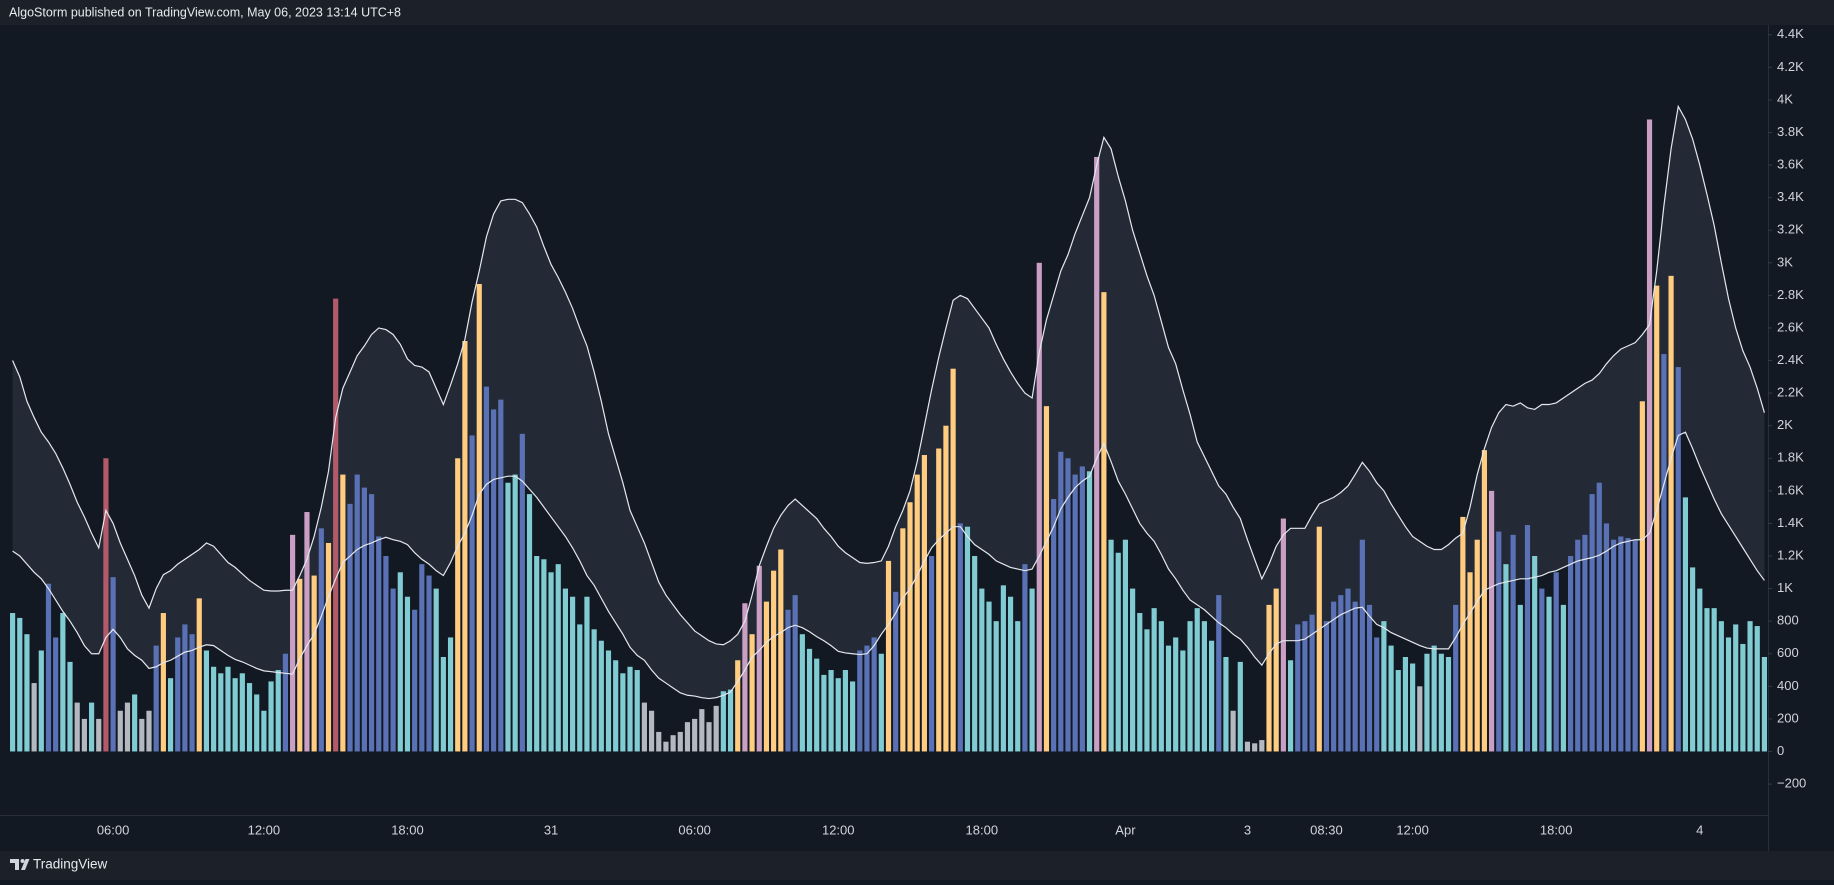  What do you see at coordinates (1412, 829) in the screenshot?
I see `x-tick-label: 12:00` at bounding box center [1412, 829].